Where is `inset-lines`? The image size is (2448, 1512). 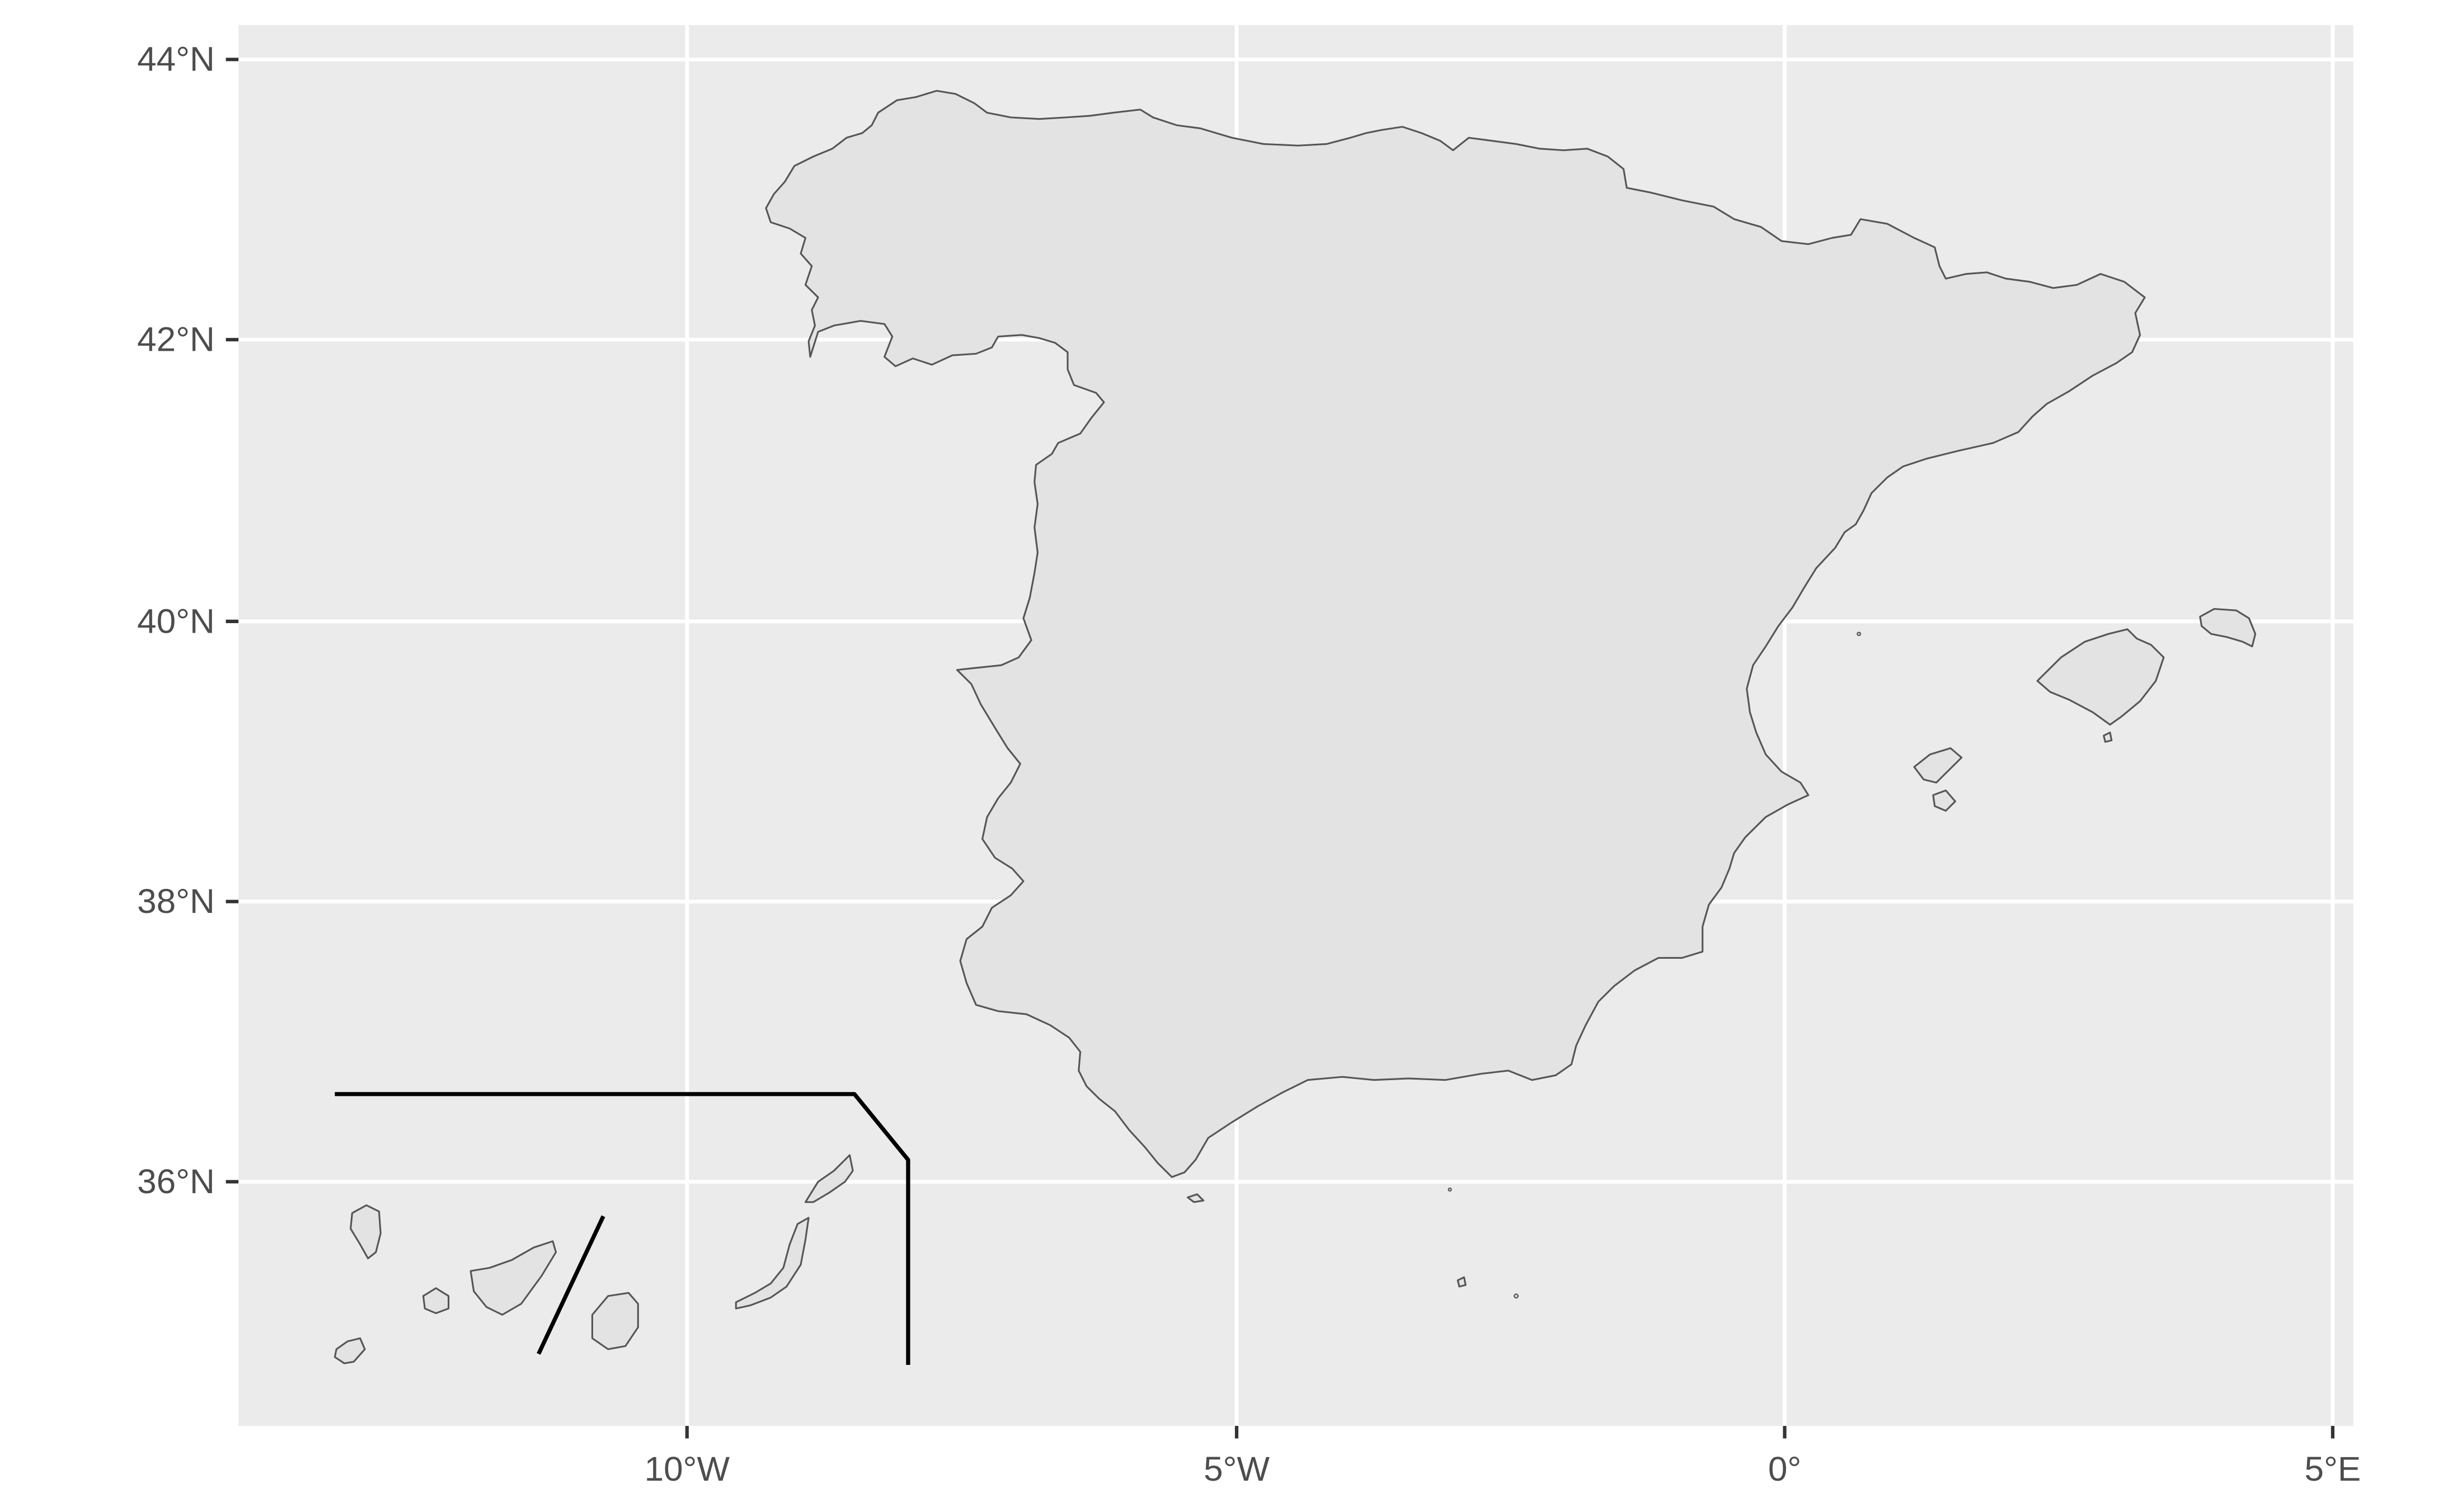 inset-lines is located at coordinates (622, 1228).